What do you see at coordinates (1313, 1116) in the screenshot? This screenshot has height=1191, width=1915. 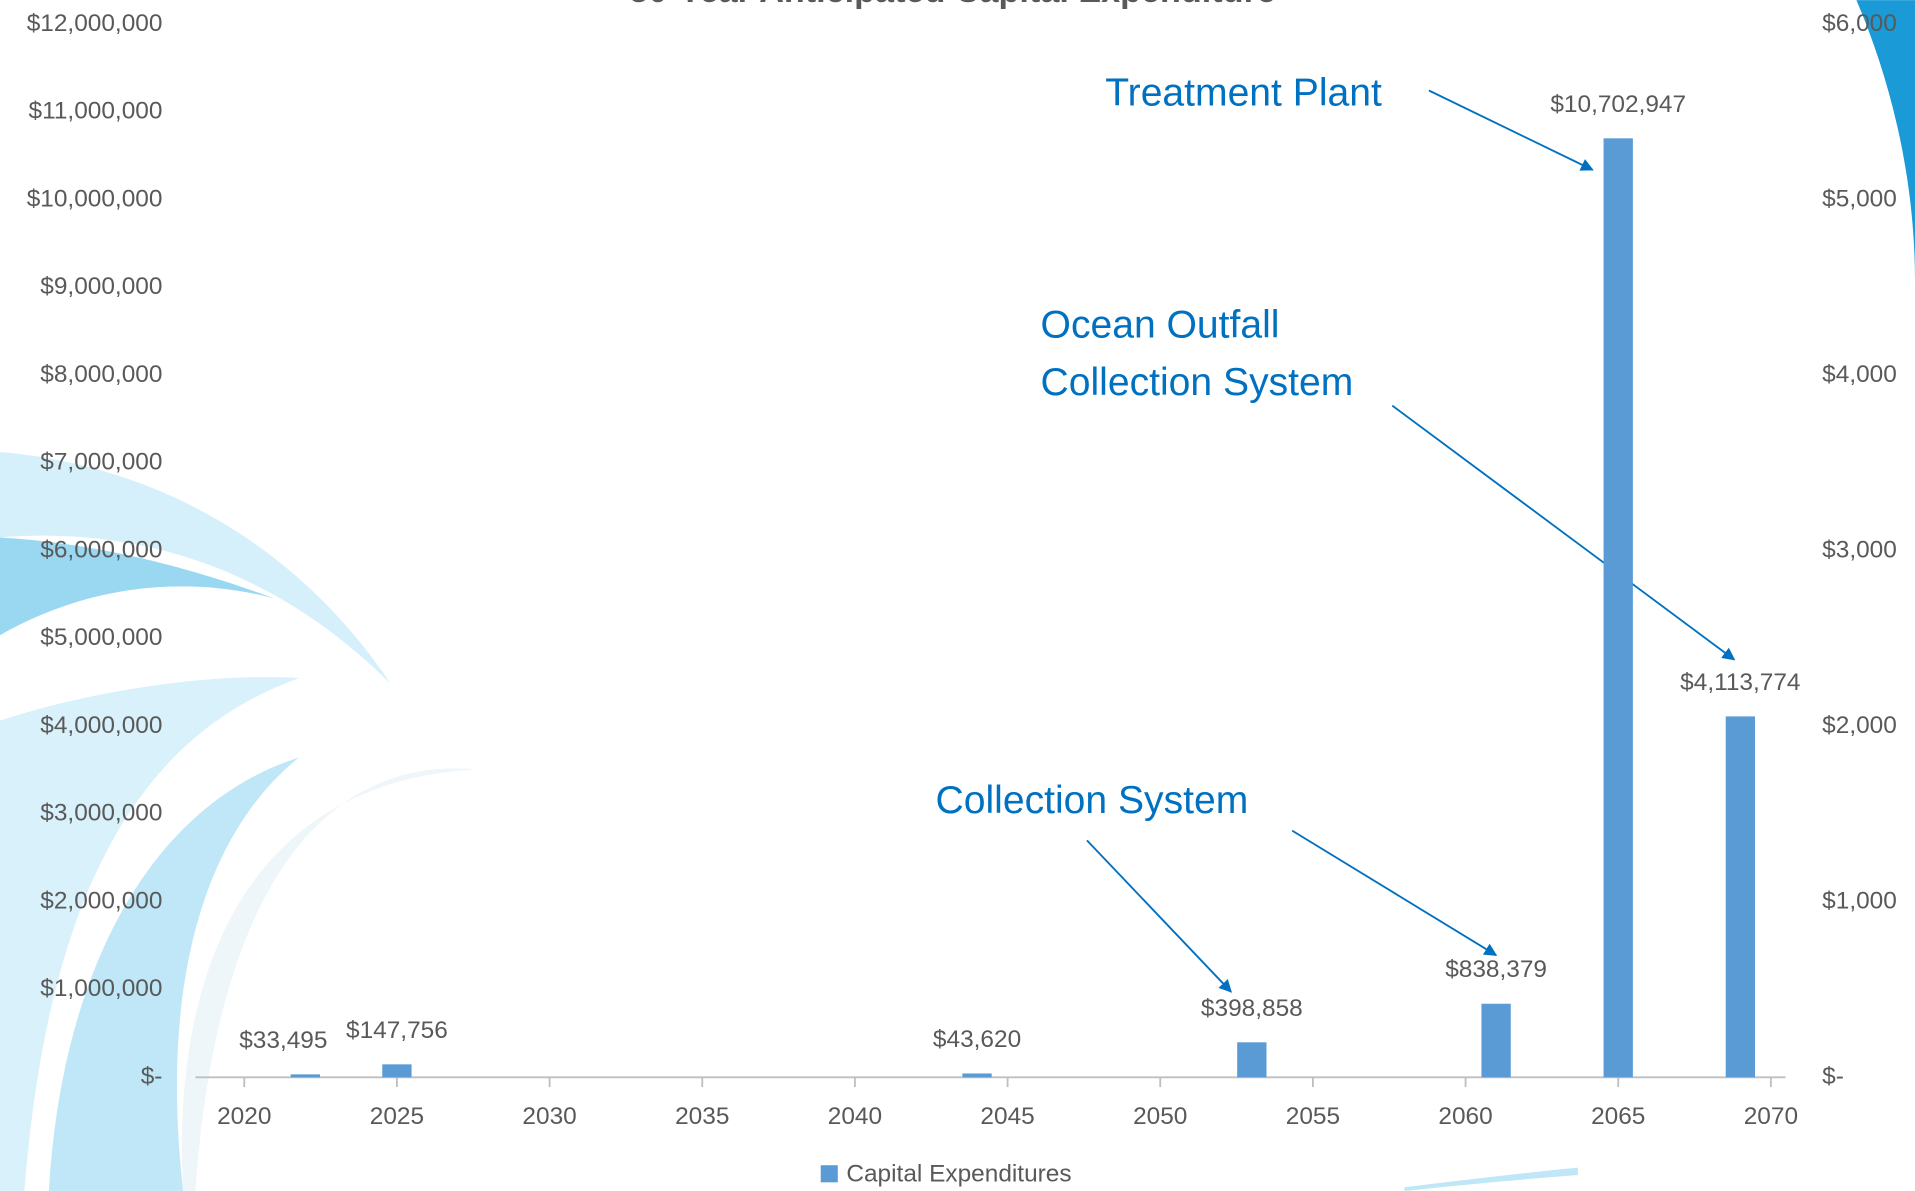 I see `x-tick-label: 2055` at bounding box center [1313, 1116].